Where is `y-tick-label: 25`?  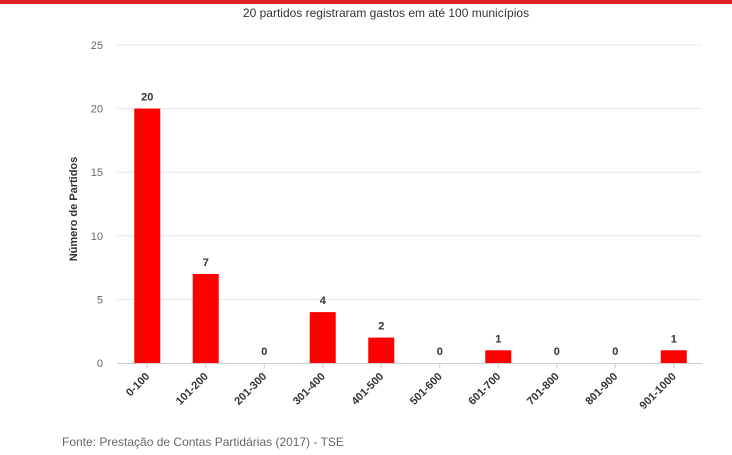
y-tick-label: 25 is located at coordinates (97, 46).